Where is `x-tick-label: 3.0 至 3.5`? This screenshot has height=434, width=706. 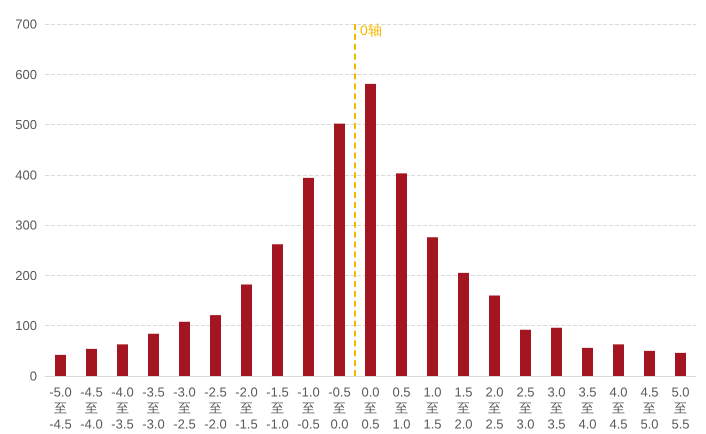
x-tick-label: 3.0 至 3.5 is located at coordinates (556, 408).